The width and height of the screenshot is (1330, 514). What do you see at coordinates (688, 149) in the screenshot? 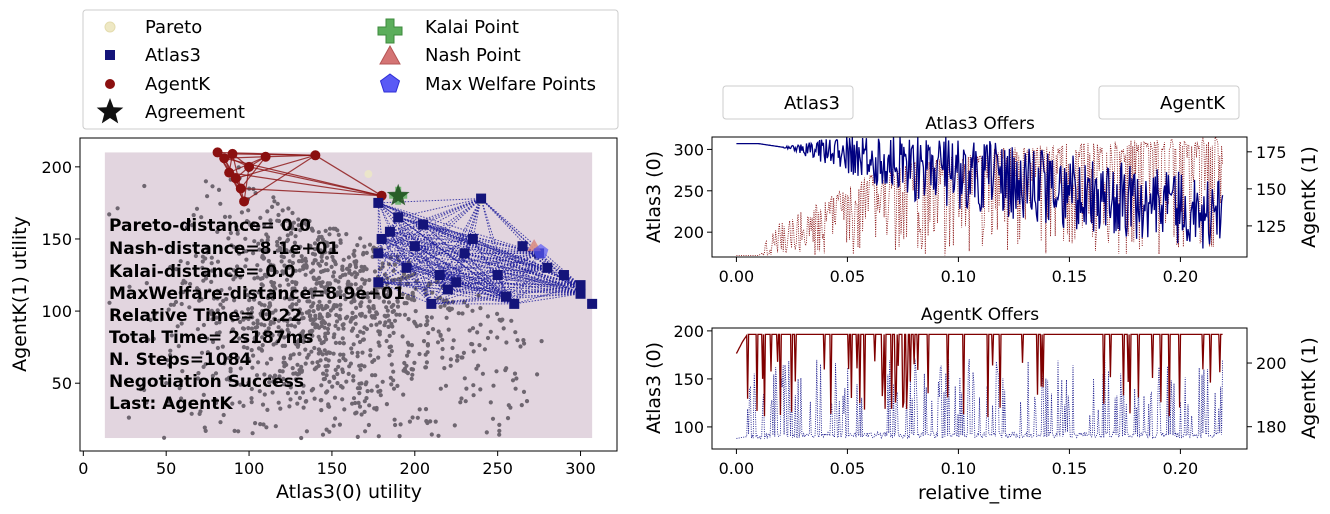
I see `y-tick-label: 300` at bounding box center [688, 149].